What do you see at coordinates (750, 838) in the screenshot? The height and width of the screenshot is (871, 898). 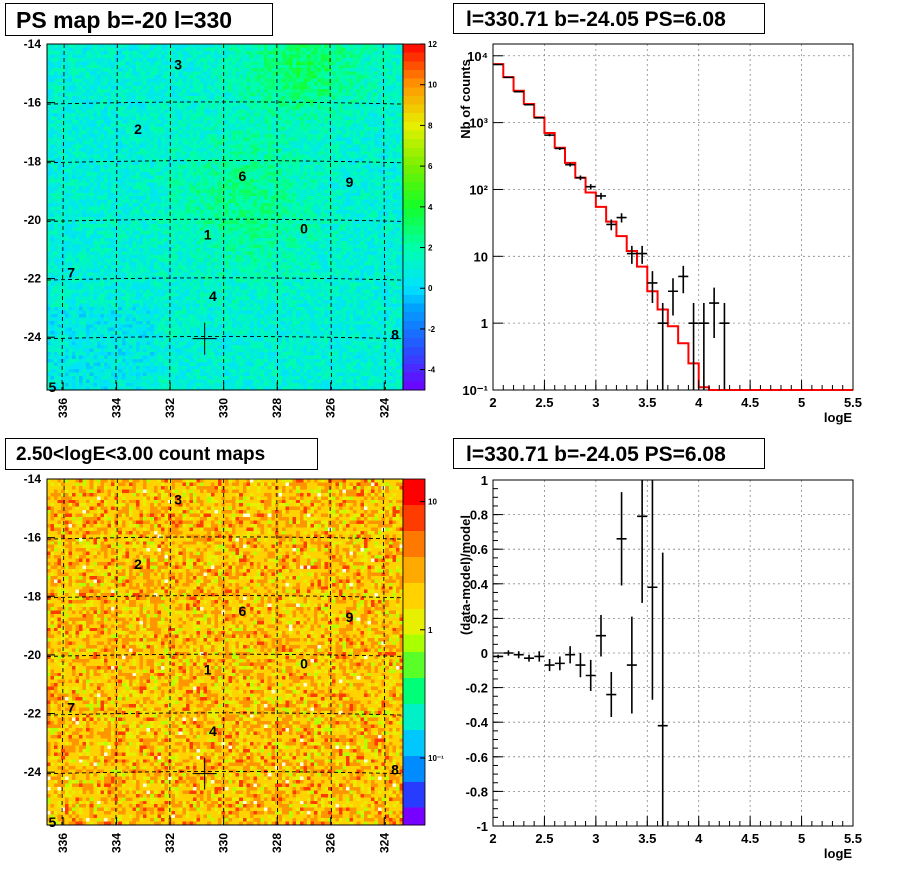 I see `residual-x-tick-label: 4.5` at bounding box center [750, 838].